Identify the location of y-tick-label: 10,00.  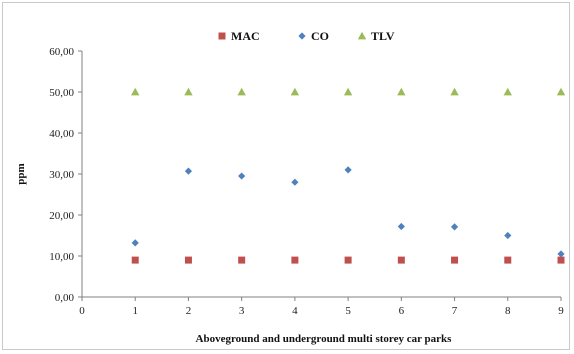
(61, 257).